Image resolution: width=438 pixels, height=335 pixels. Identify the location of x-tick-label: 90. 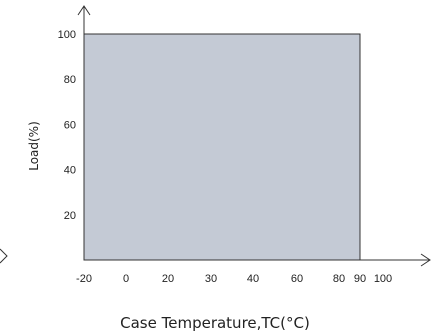
(360, 279).